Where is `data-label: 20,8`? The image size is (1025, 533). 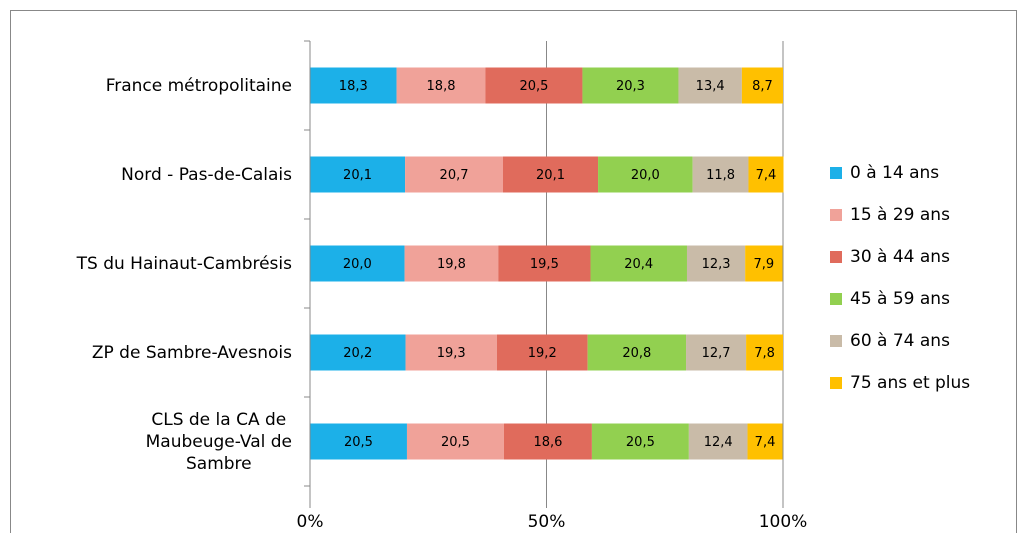
data-label: 20,8 is located at coordinates (636, 353).